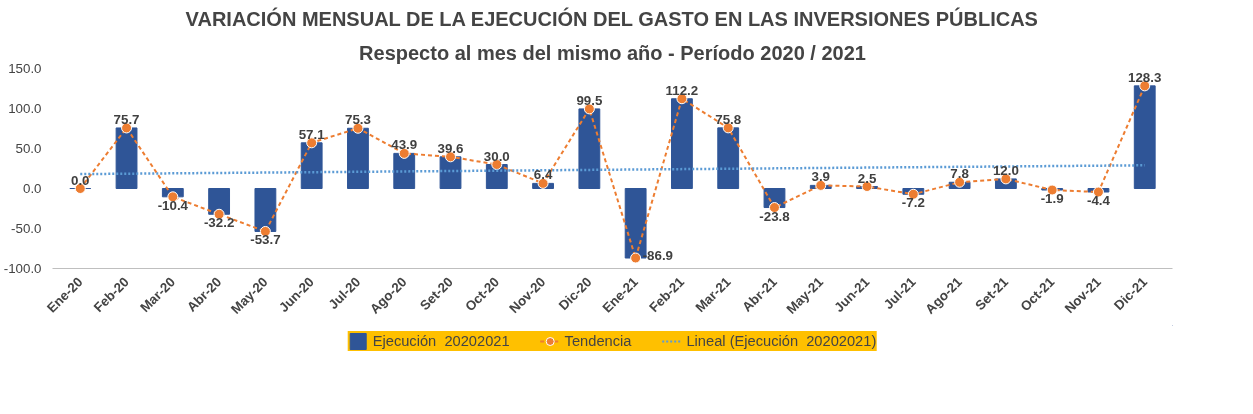 The height and width of the screenshot is (414, 1253). What do you see at coordinates (450, 148) in the screenshot?
I see `data-label: 39.6` at bounding box center [450, 148].